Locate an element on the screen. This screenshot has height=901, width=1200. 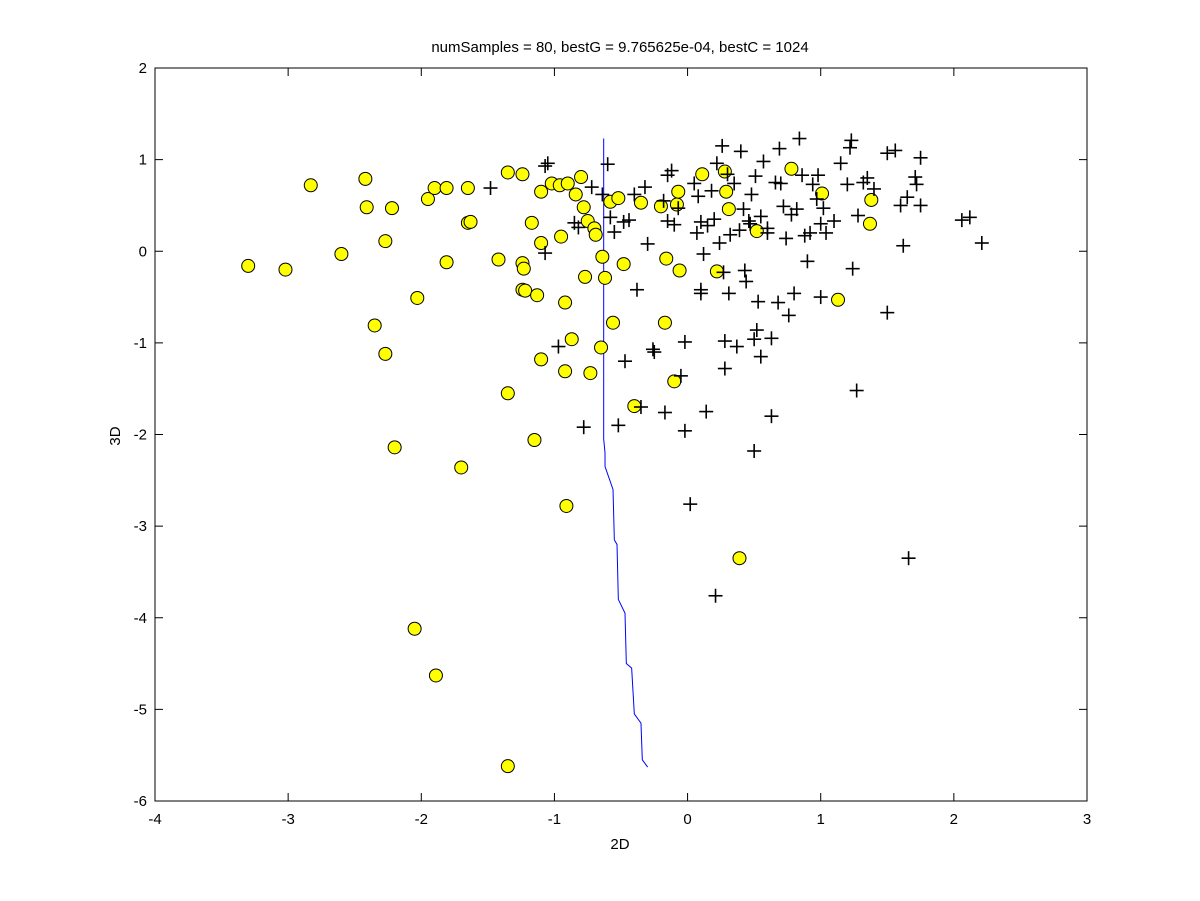
y-axis-label: 3D is located at coordinates (115, 435).